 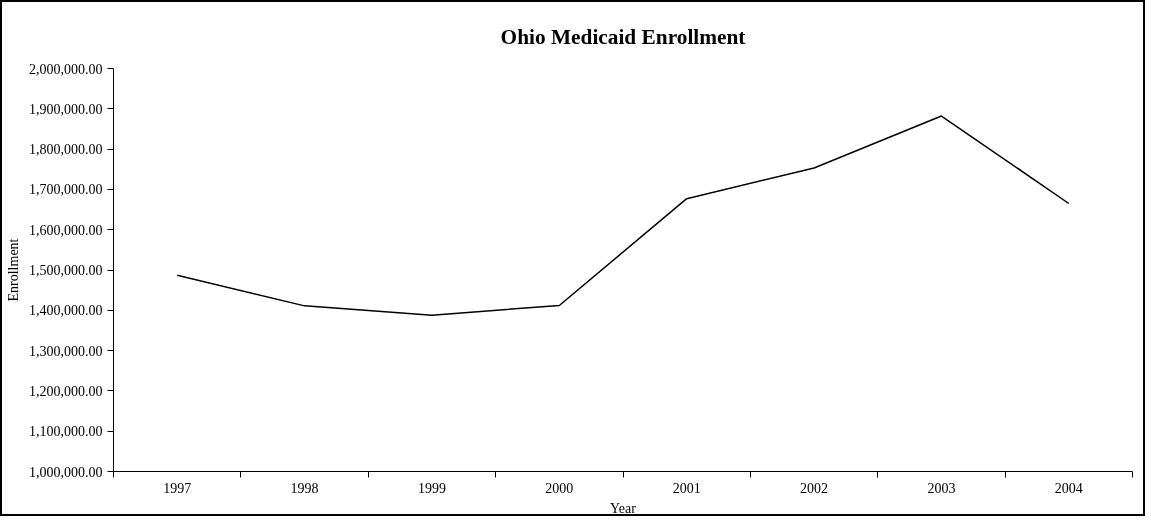 I want to click on y-tick-label: 1,900,000.00, so click(x=66, y=109).